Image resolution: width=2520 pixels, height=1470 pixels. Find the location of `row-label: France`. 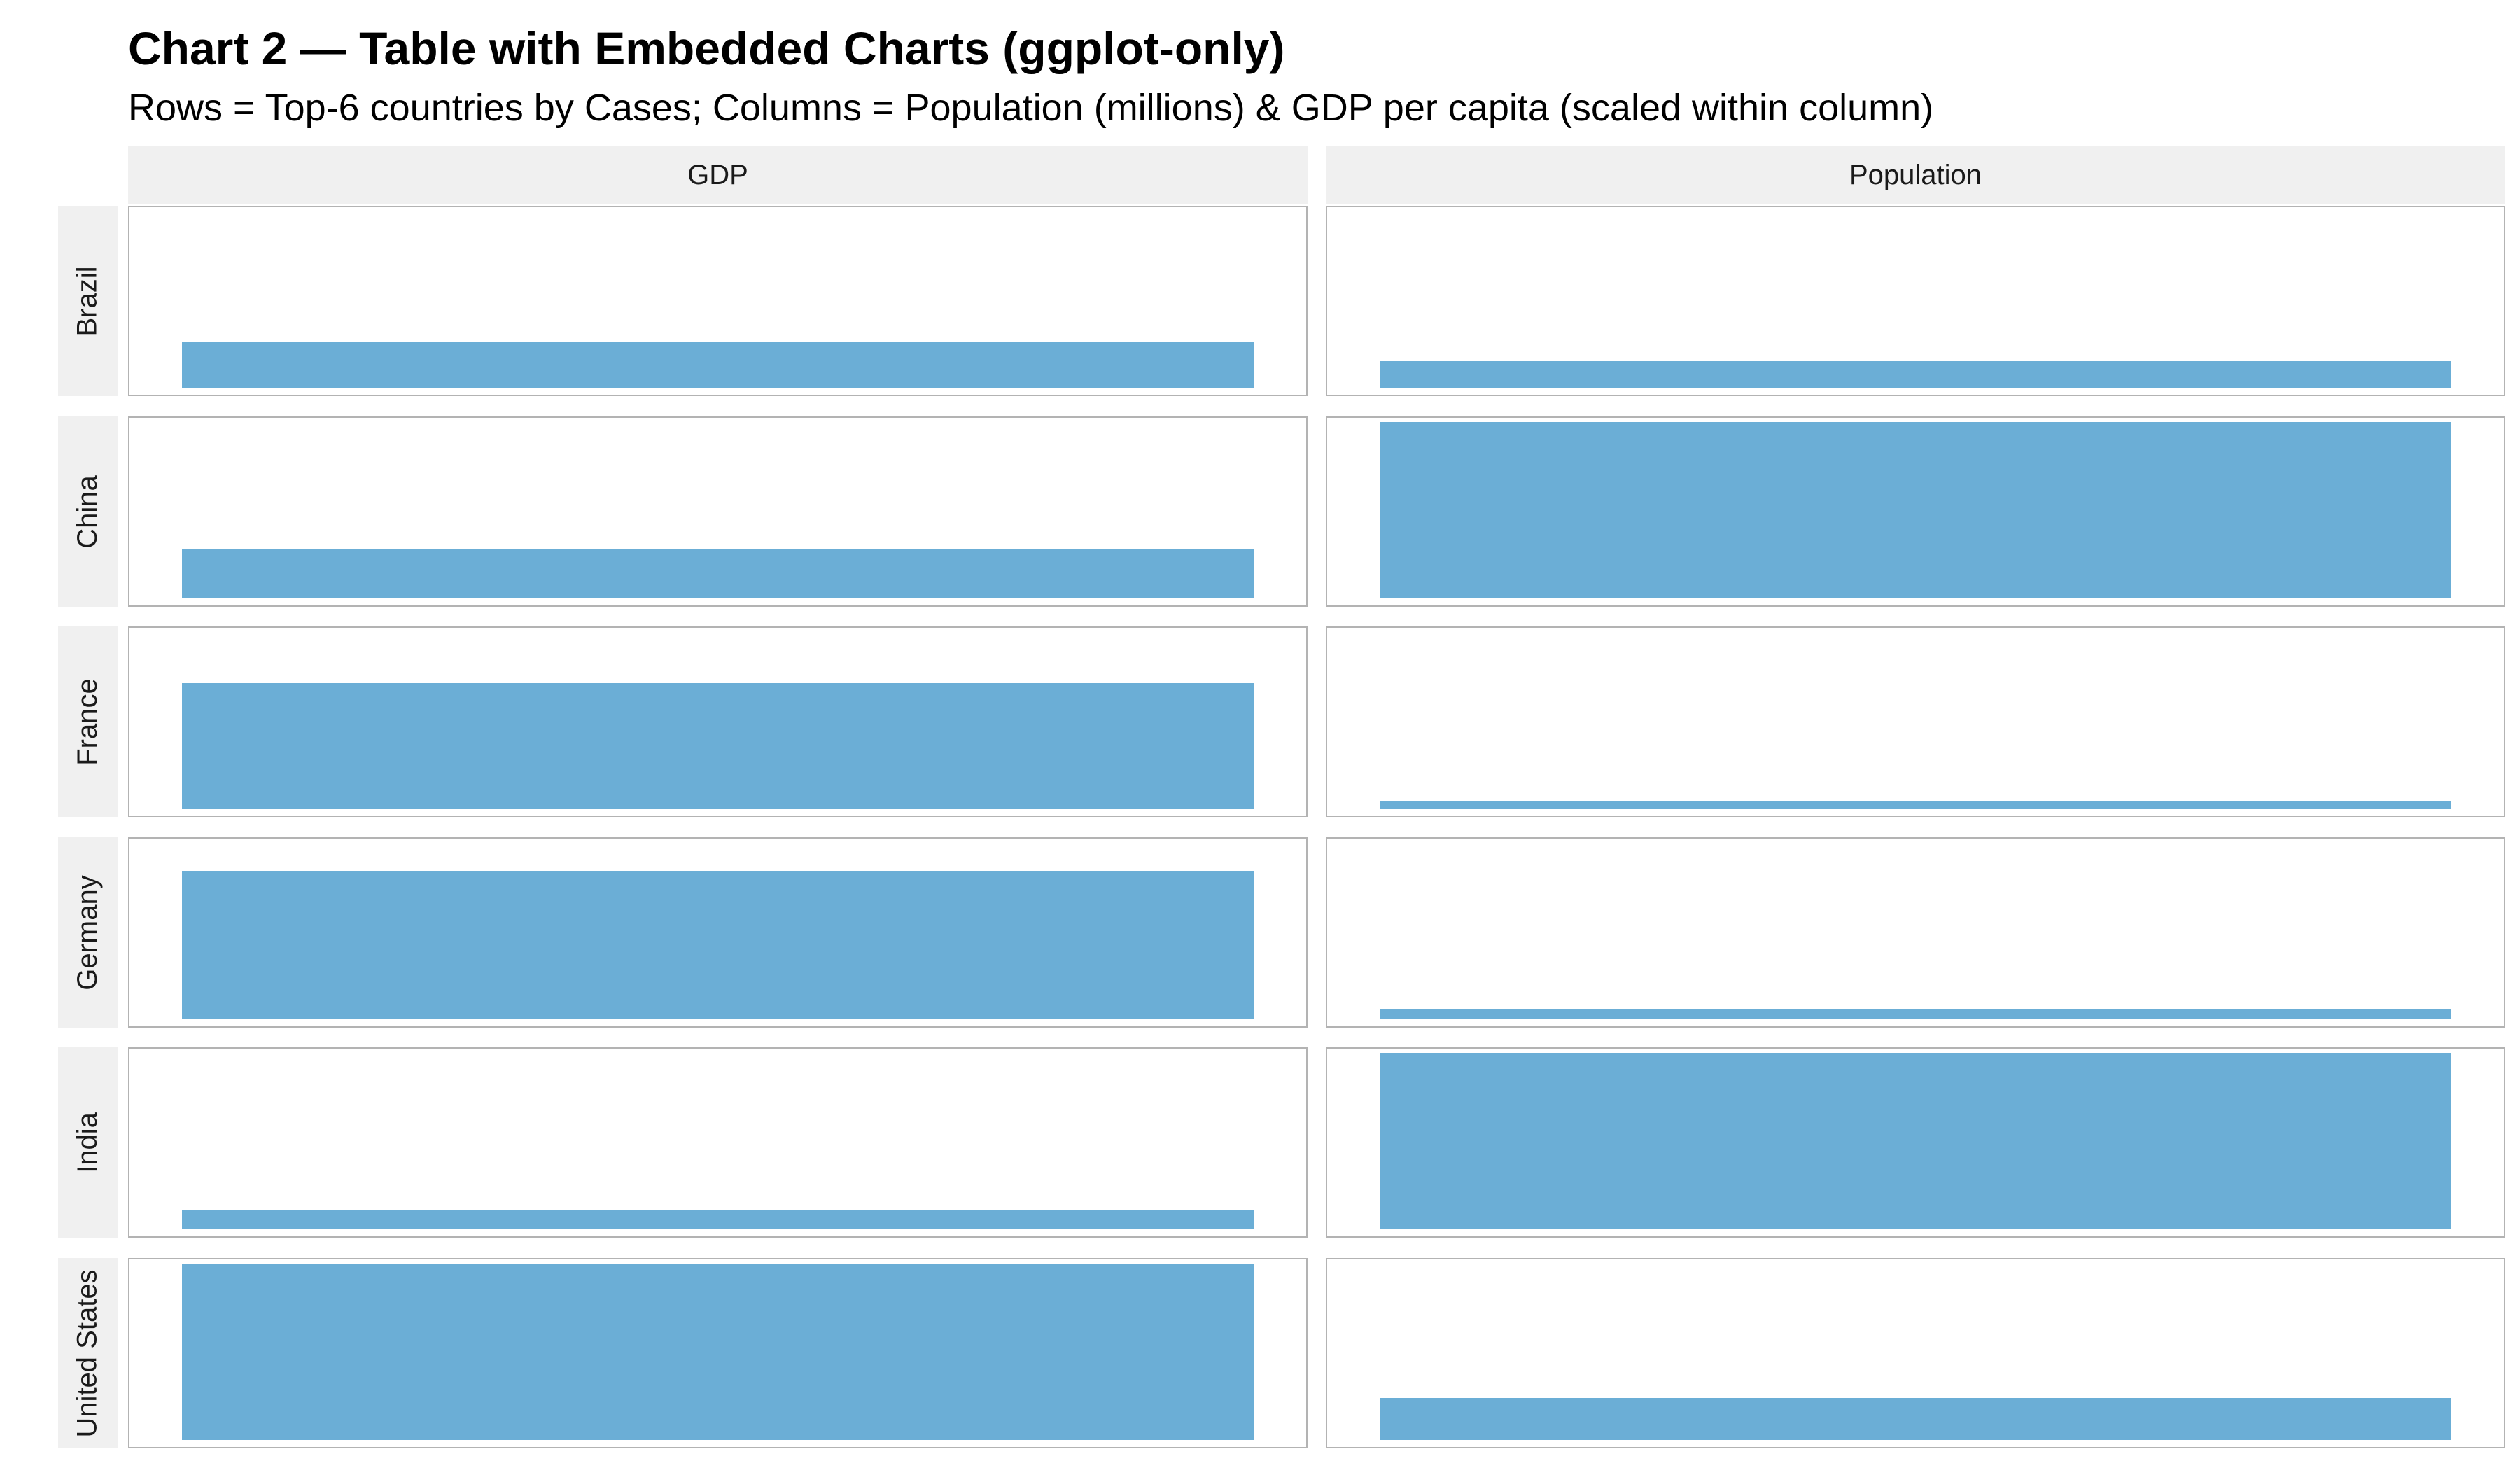

row-label: France is located at coordinates (87, 722).